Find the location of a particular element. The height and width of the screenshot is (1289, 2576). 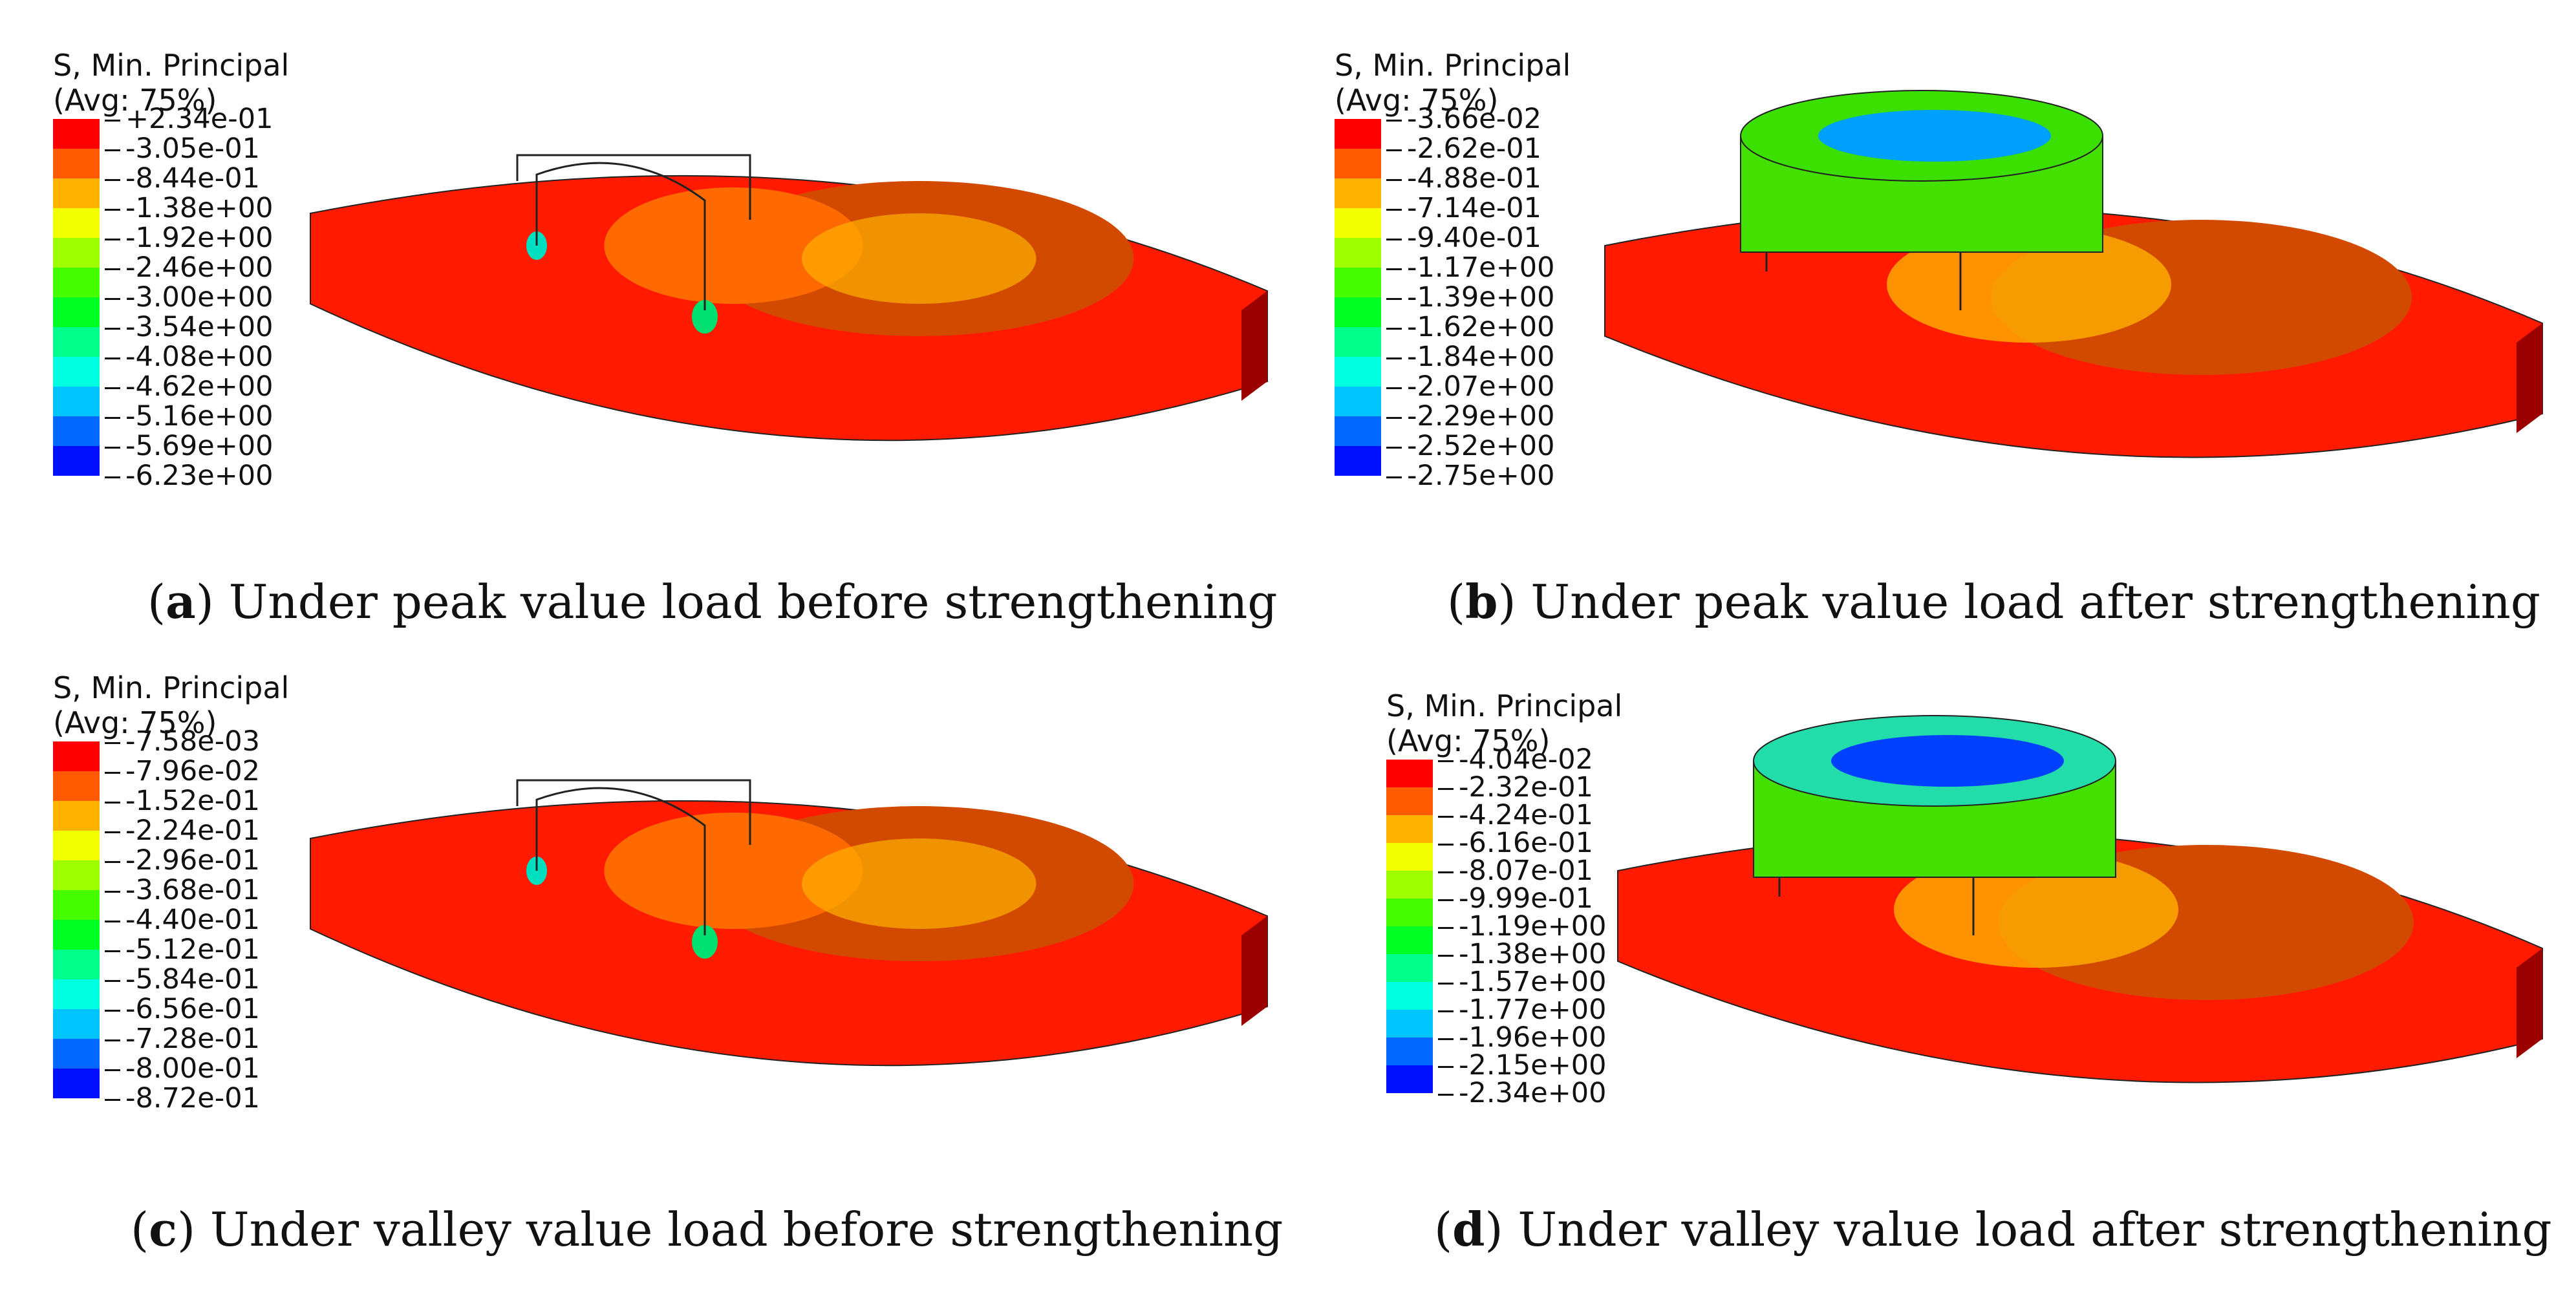

scale-label: -2.15e+00 is located at coordinates (1522, 1065).